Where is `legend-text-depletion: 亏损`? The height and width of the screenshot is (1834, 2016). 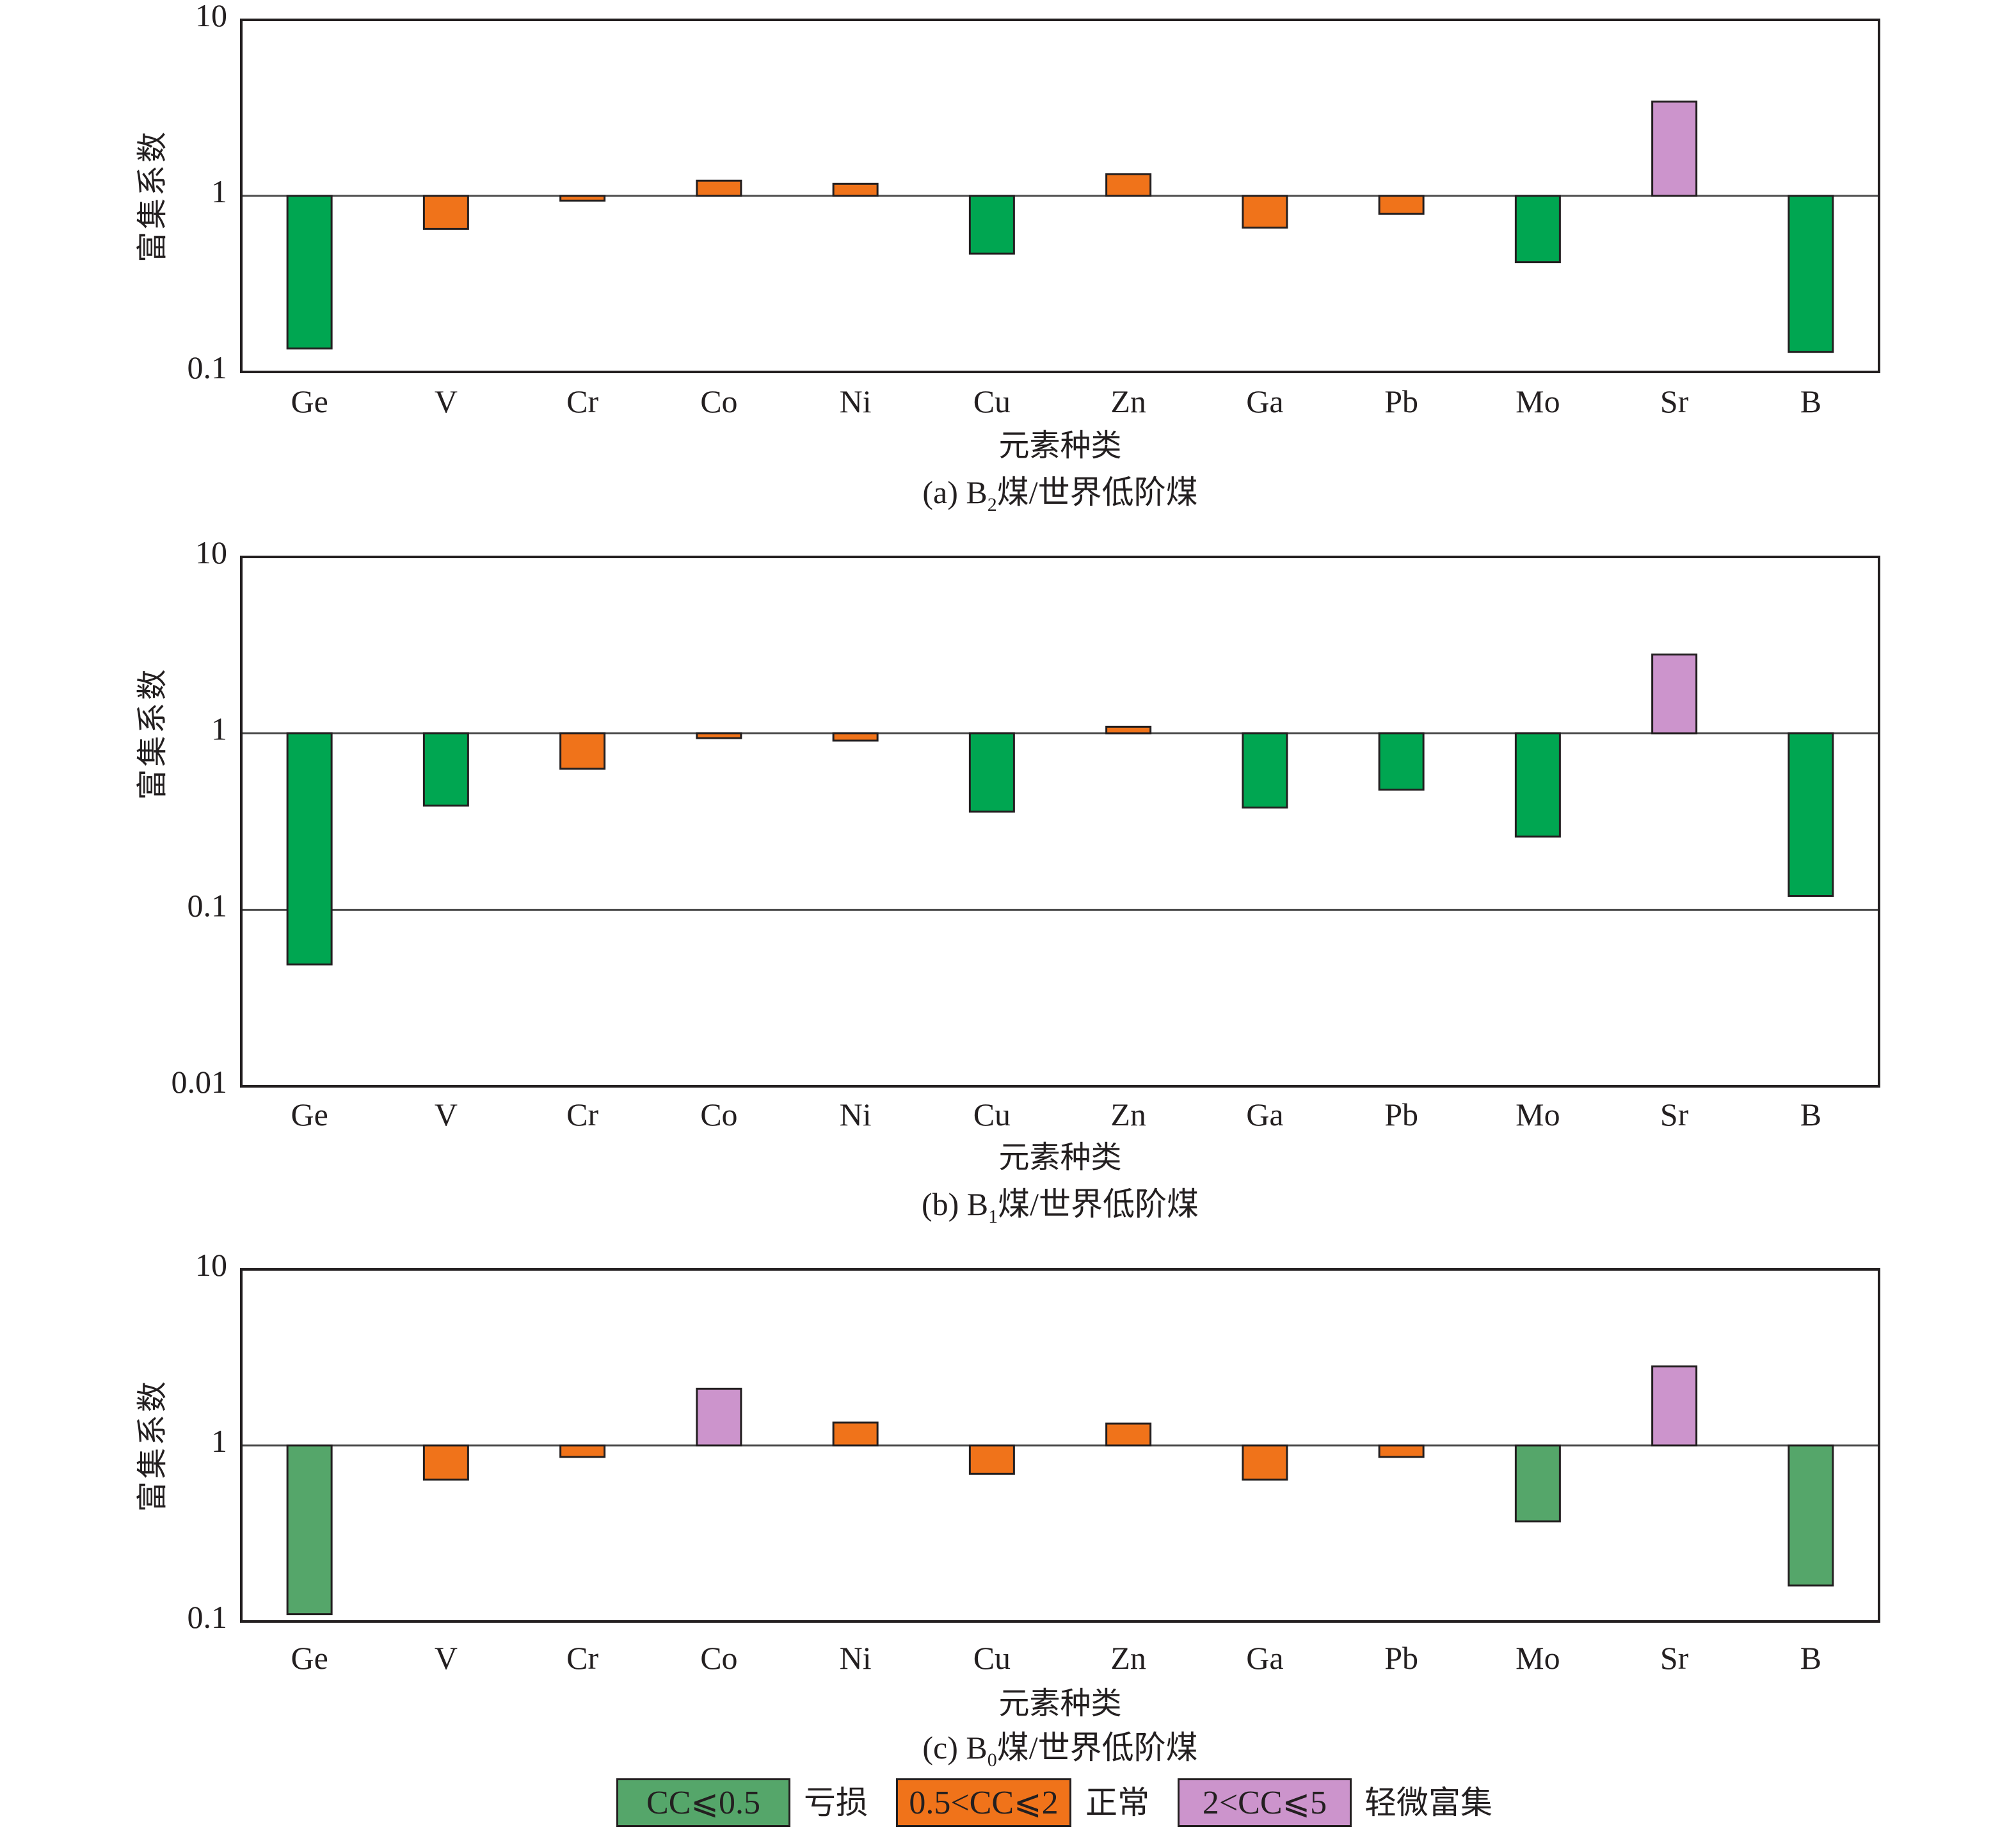 legend-text-depletion: 亏损 is located at coordinates (836, 1803).